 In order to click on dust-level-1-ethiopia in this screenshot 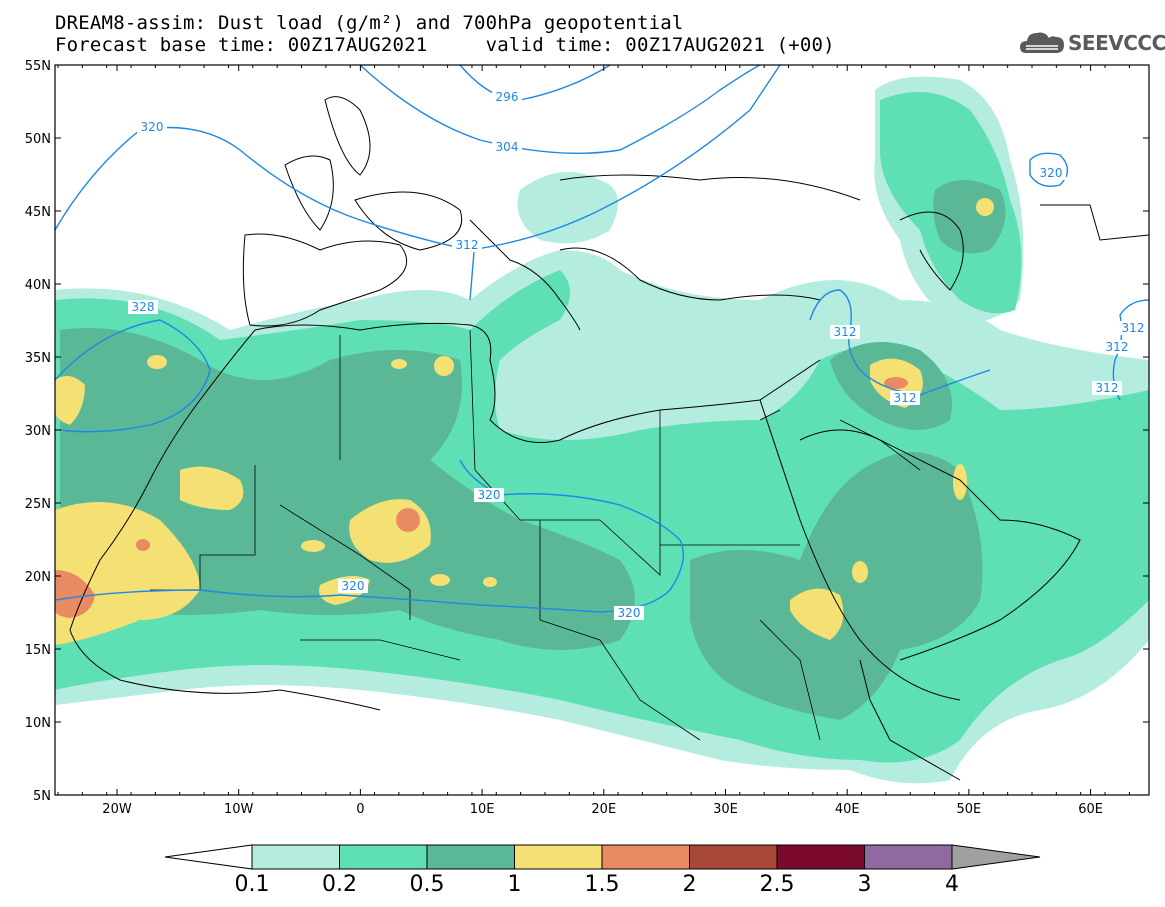, I will do `click(817, 614)`.